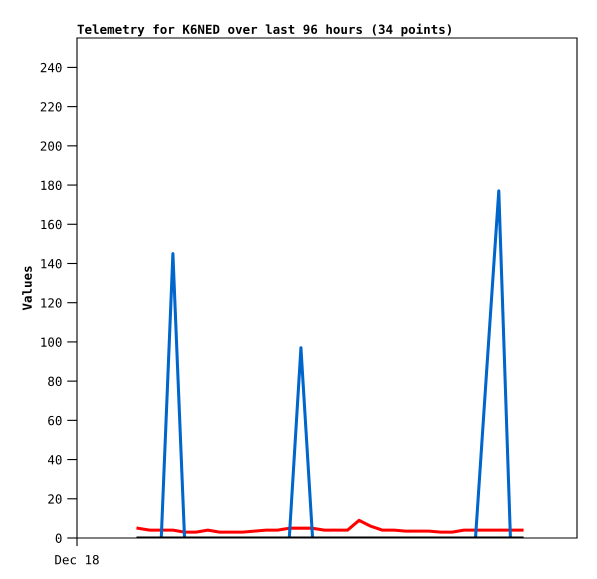  I want to click on y-tick-label: 40, so click(55, 460).